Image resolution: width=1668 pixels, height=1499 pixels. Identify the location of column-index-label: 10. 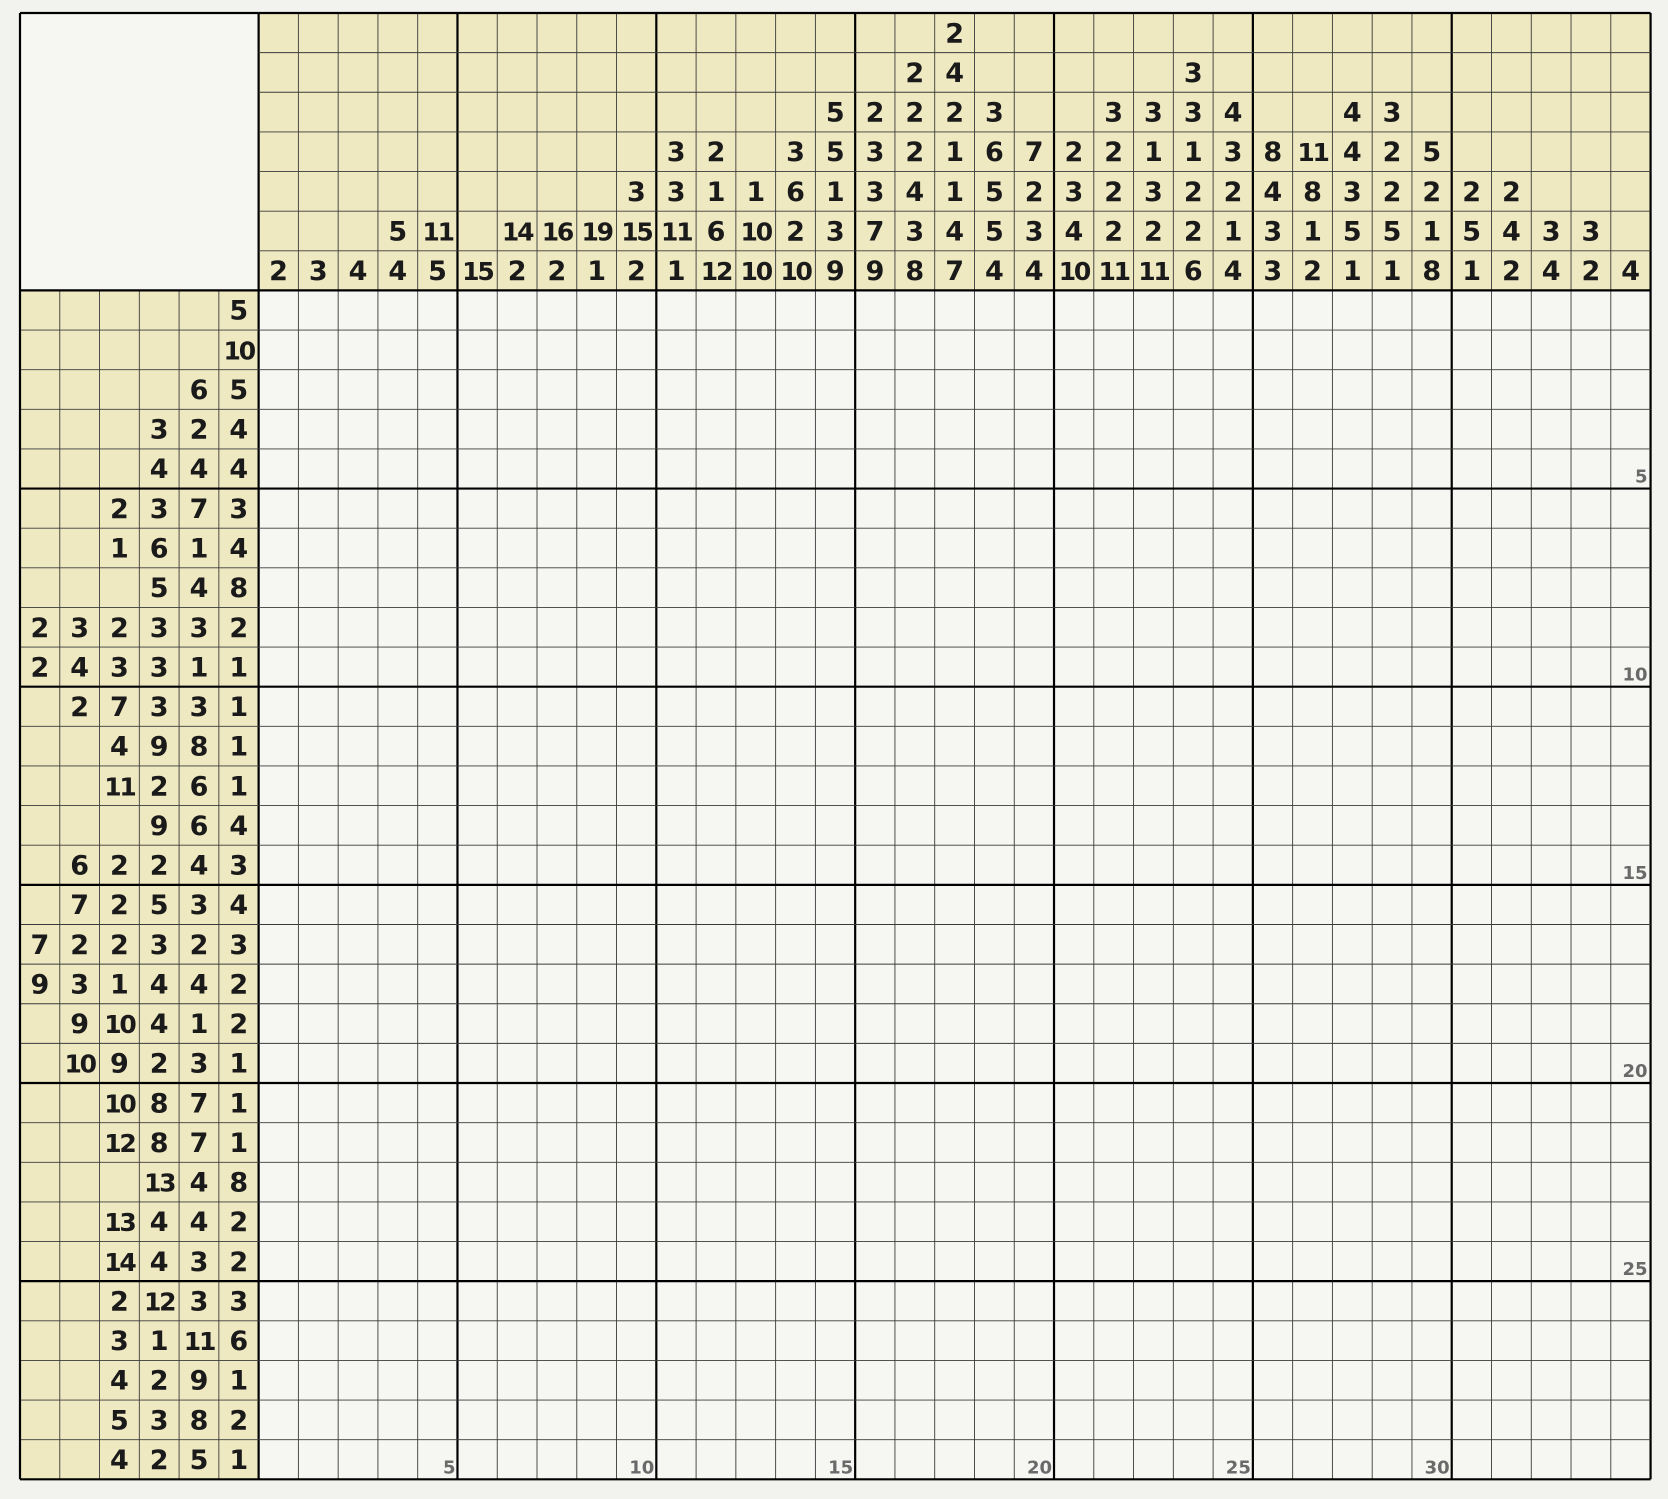
(641, 1467).